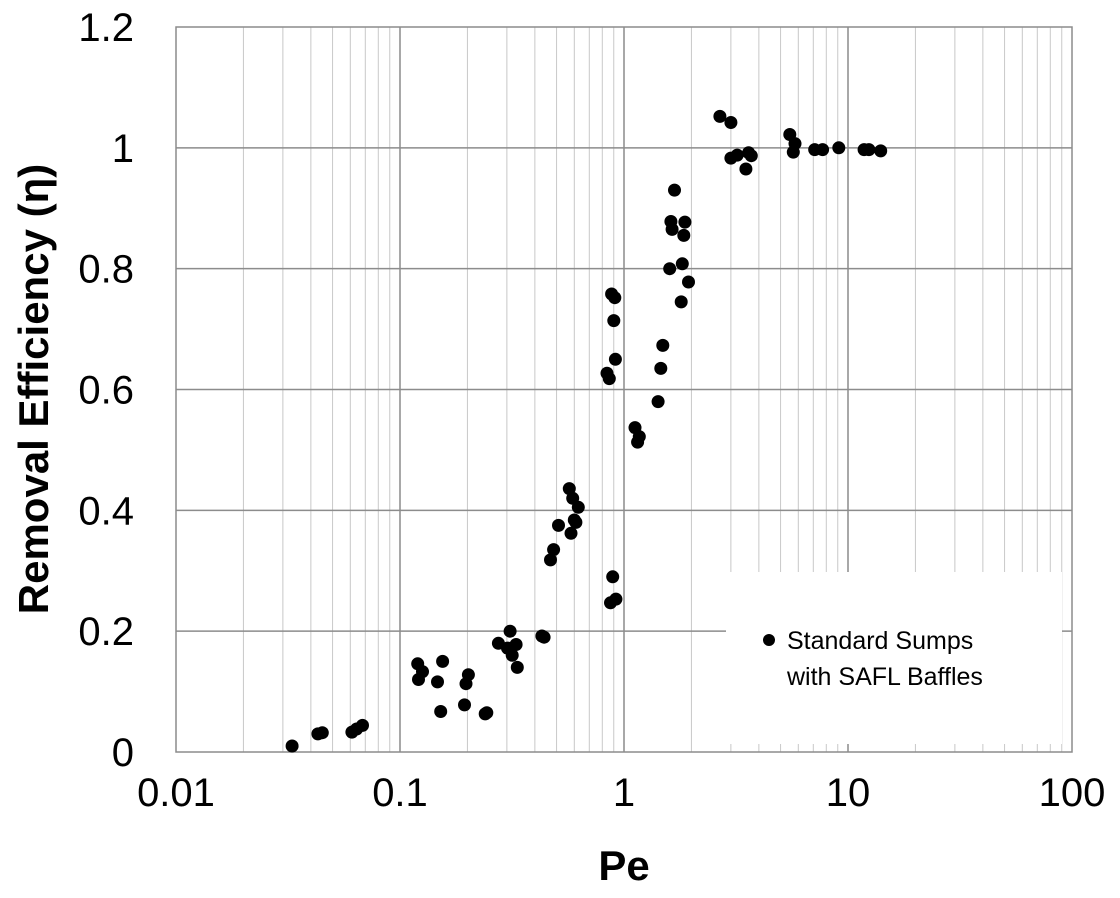  I want to click on legend-label-line2: with SAFL Baffles, so click(884, 677).